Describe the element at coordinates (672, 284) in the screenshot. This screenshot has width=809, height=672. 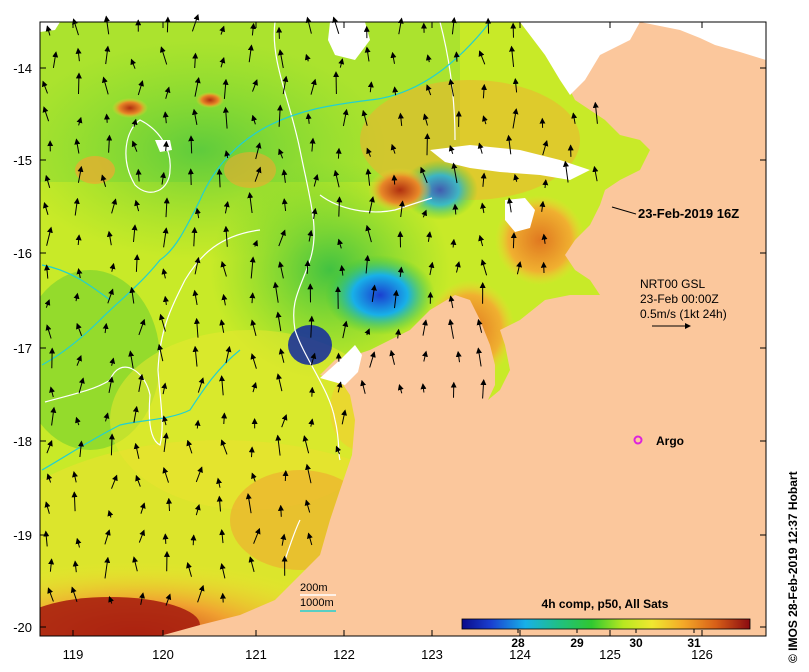
I see `vector-legend-product: NRT00 GSL` at that location.